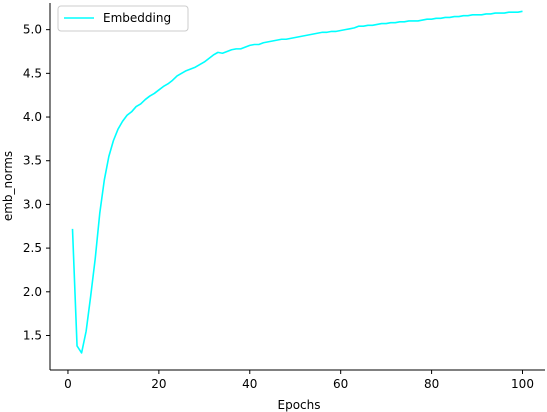 The height and width of the screenshot is (412, 547). Describe the element at coordinates (299, 380) in the screenshot. I see `x-ticks: 0 20 40 60 80 100` at that location.